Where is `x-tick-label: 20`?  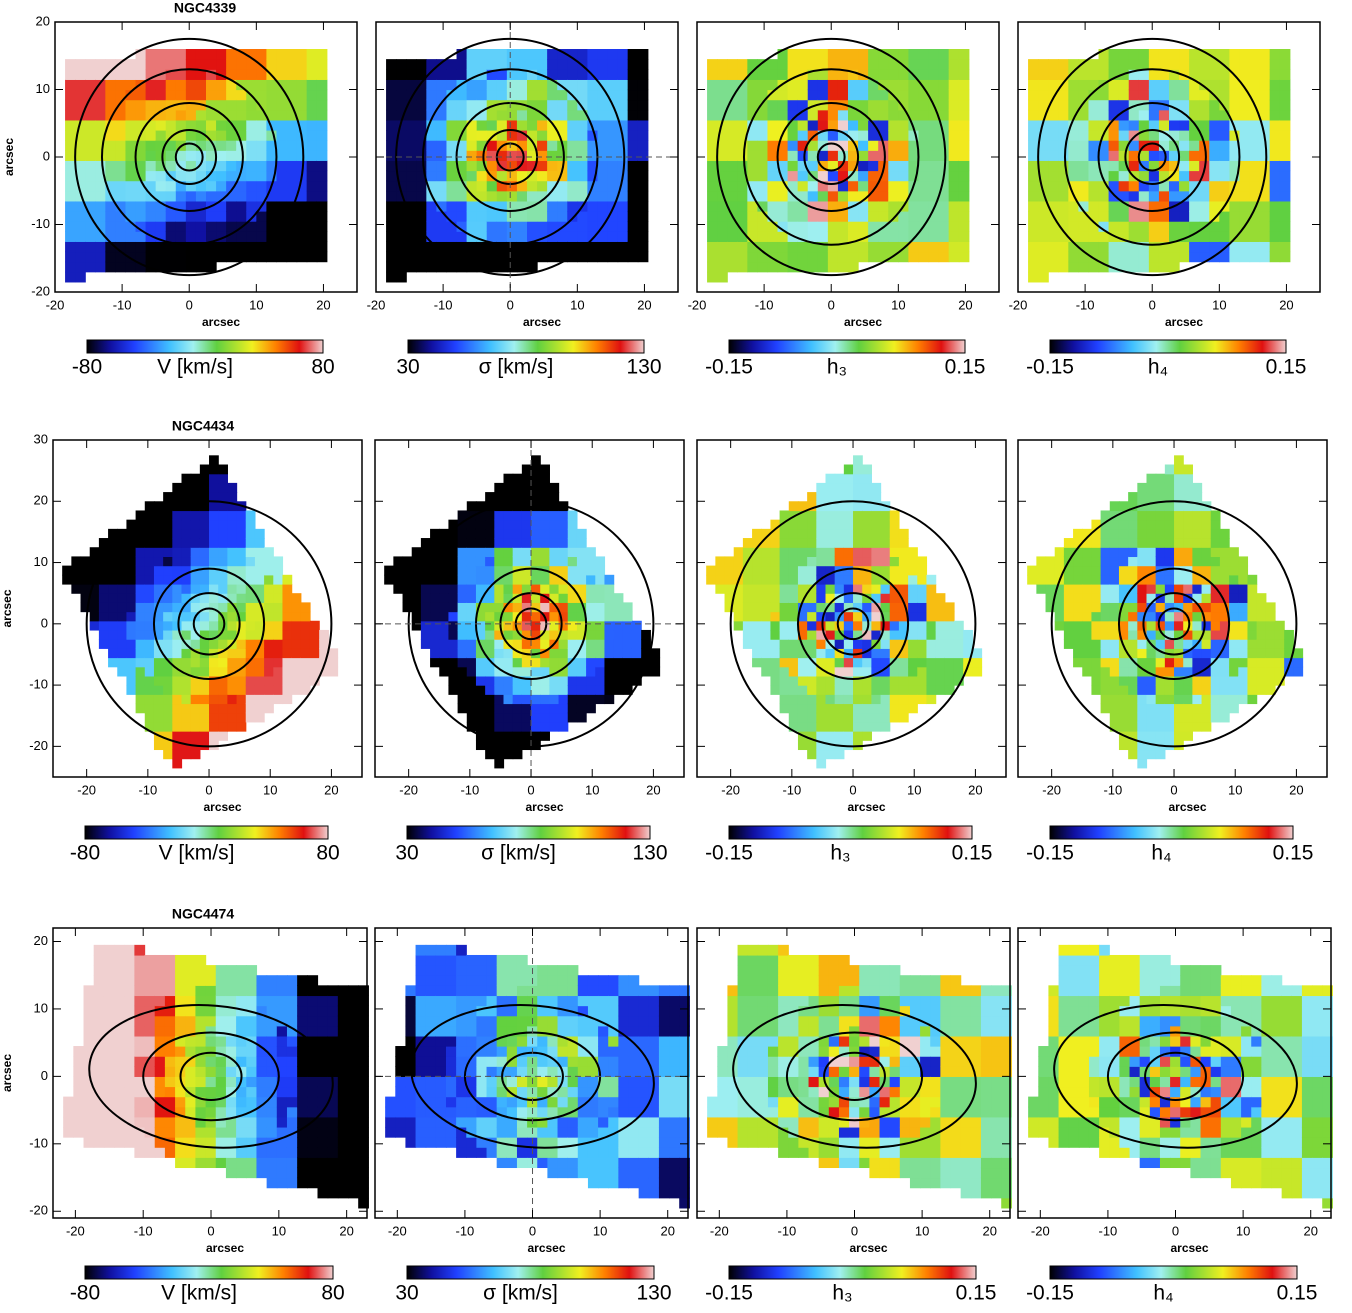 x-tick-label: 20 is located at coordinates (1296, 789).